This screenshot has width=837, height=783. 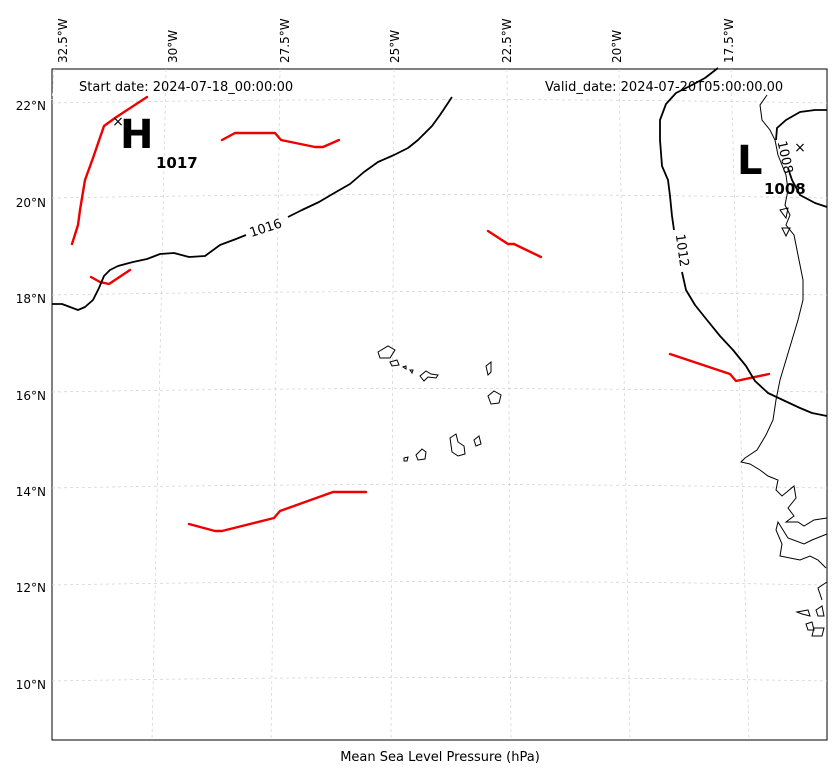 What do you see at coordinates (785, 157) in the screenshot?
I see `contour-label-1008: 1008` at bounding box center [785, 157].